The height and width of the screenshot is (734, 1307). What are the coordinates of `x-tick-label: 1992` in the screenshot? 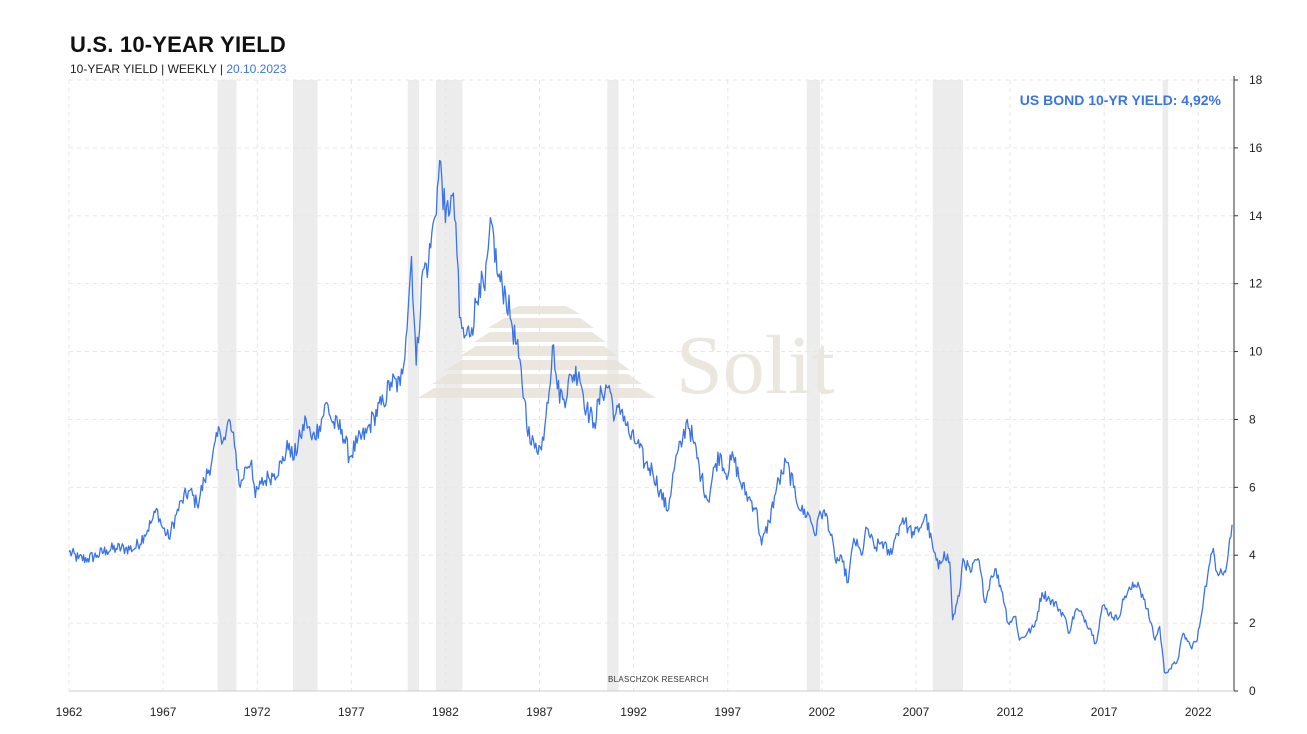 It's located at (633, 712).